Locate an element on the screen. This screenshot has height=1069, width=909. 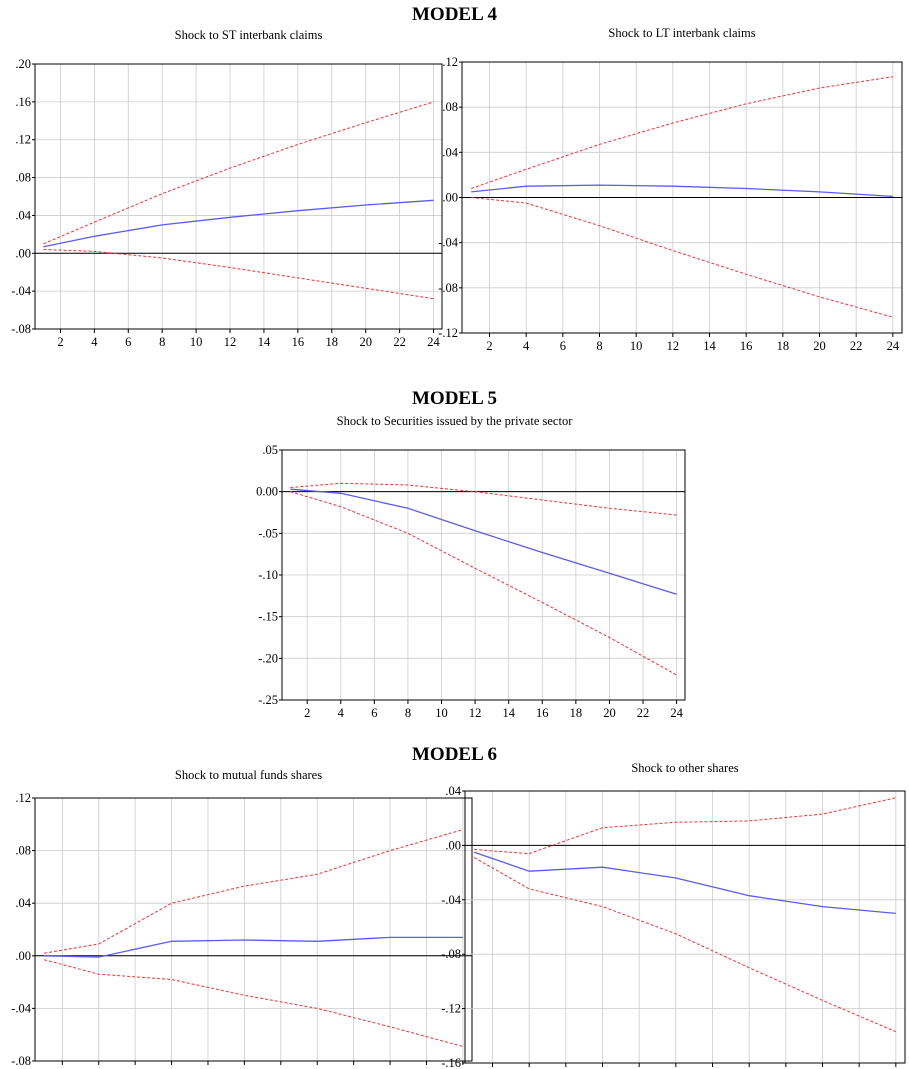
chart-4-title: Shock to mutual funds shares is located at coordinates (248, 775).